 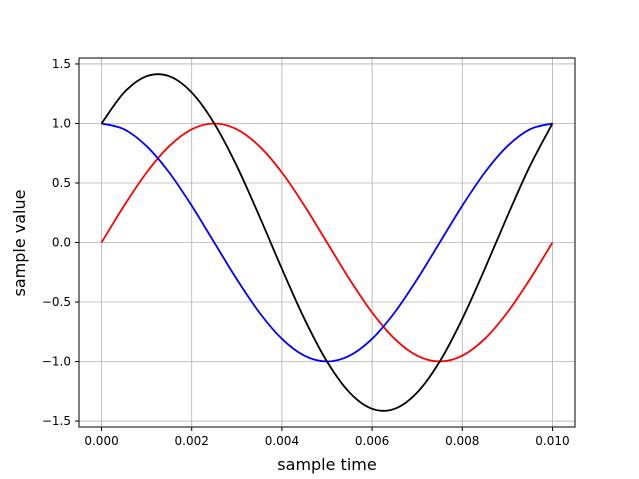 I want to click on y-axis-label: sample value, so click(x=19, y=243).